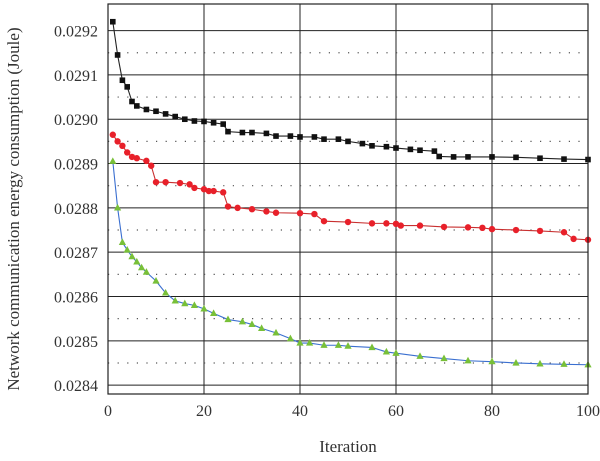 The height and width of the screenshot is (461, 600). Describe the element at coordinates (492, 411) in the screenshot. I see `x-tick-label: 80` at that location.